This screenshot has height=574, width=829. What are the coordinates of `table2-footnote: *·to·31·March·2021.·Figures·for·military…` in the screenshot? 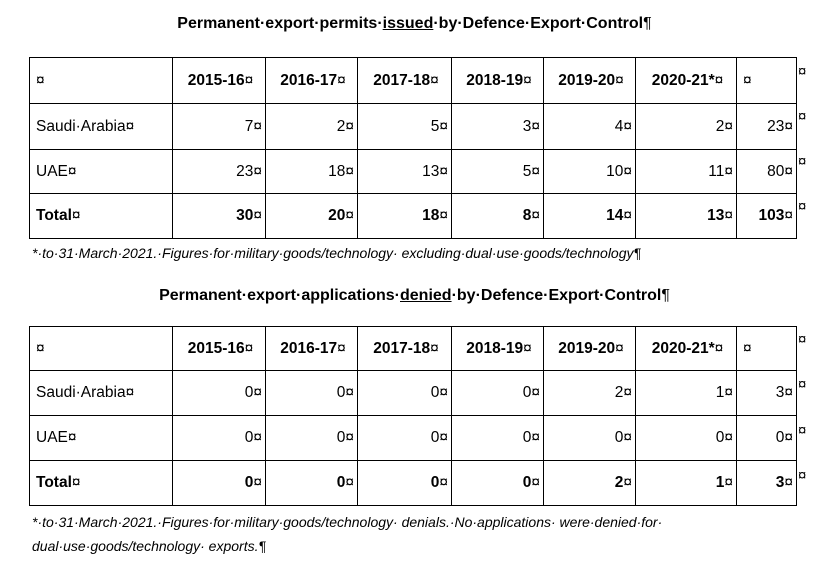 It's located at (347, 534).